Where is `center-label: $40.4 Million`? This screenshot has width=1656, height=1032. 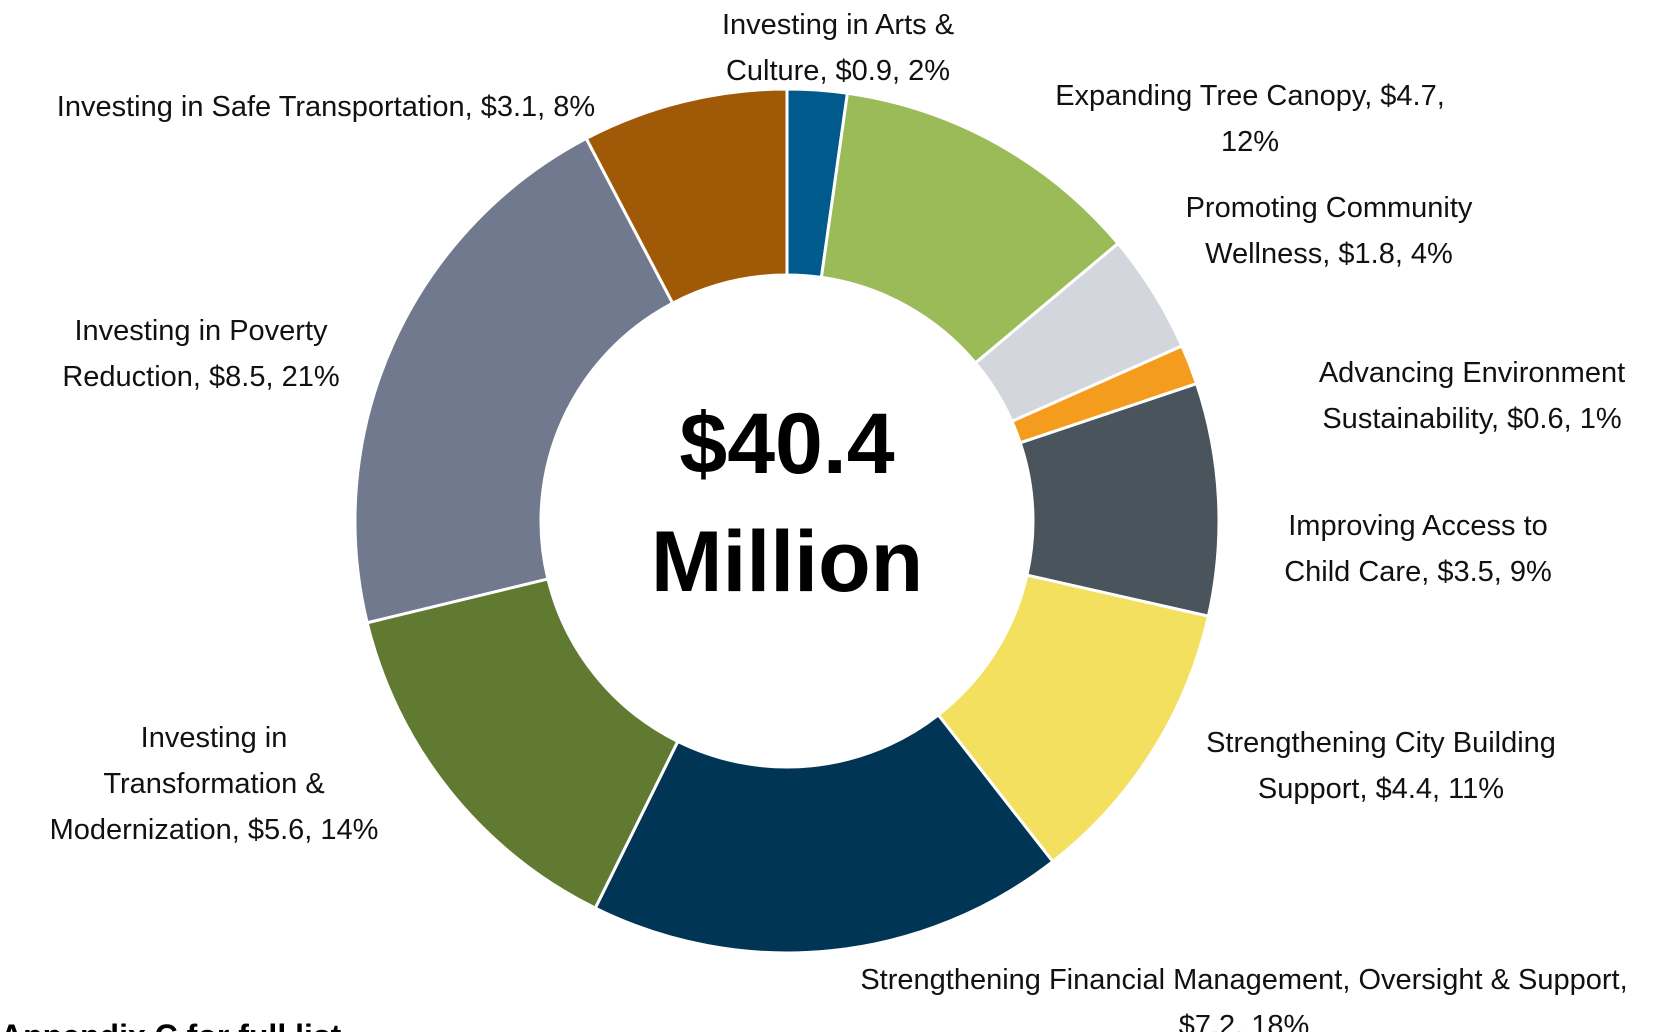
center-label: $40.4 Million is located at coordinates (787, 503).